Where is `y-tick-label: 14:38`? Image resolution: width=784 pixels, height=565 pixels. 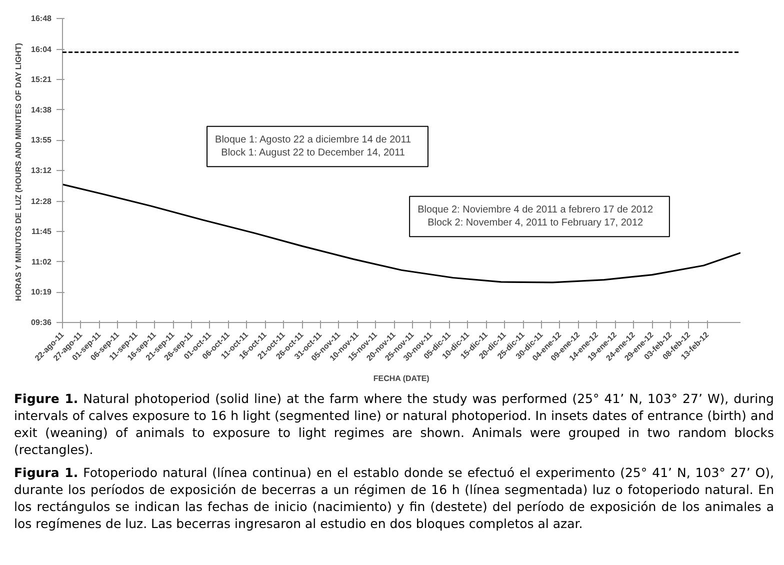
y-tick-label: 14:38 is located at coordinates (41, 109).